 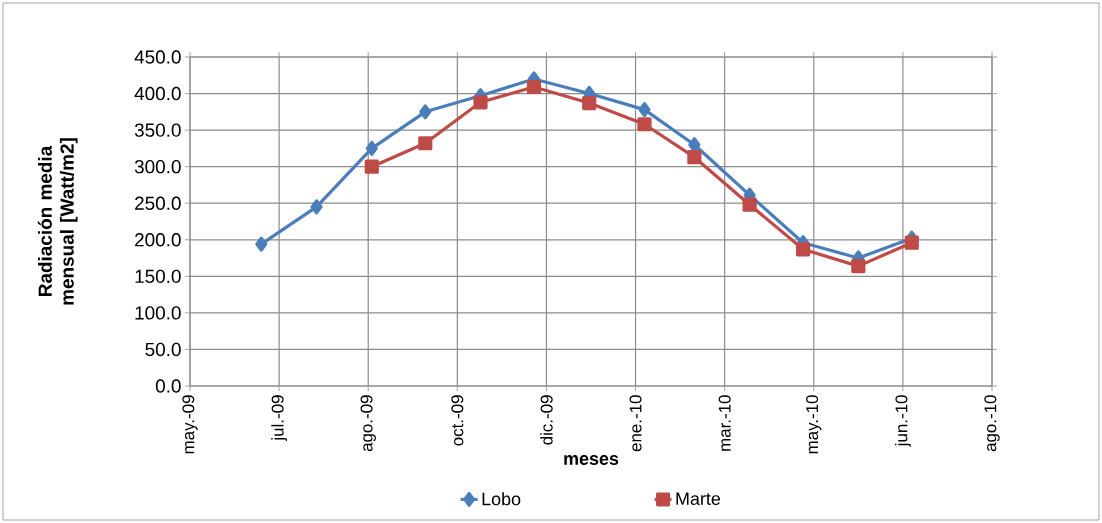 I want to click on x-axis-title: meses, so click(x=591, y=460).